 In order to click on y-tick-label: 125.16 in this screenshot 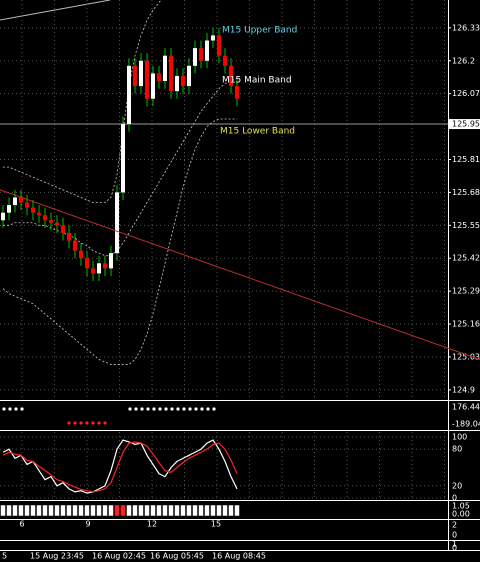, I will do `click(466, 324)`.